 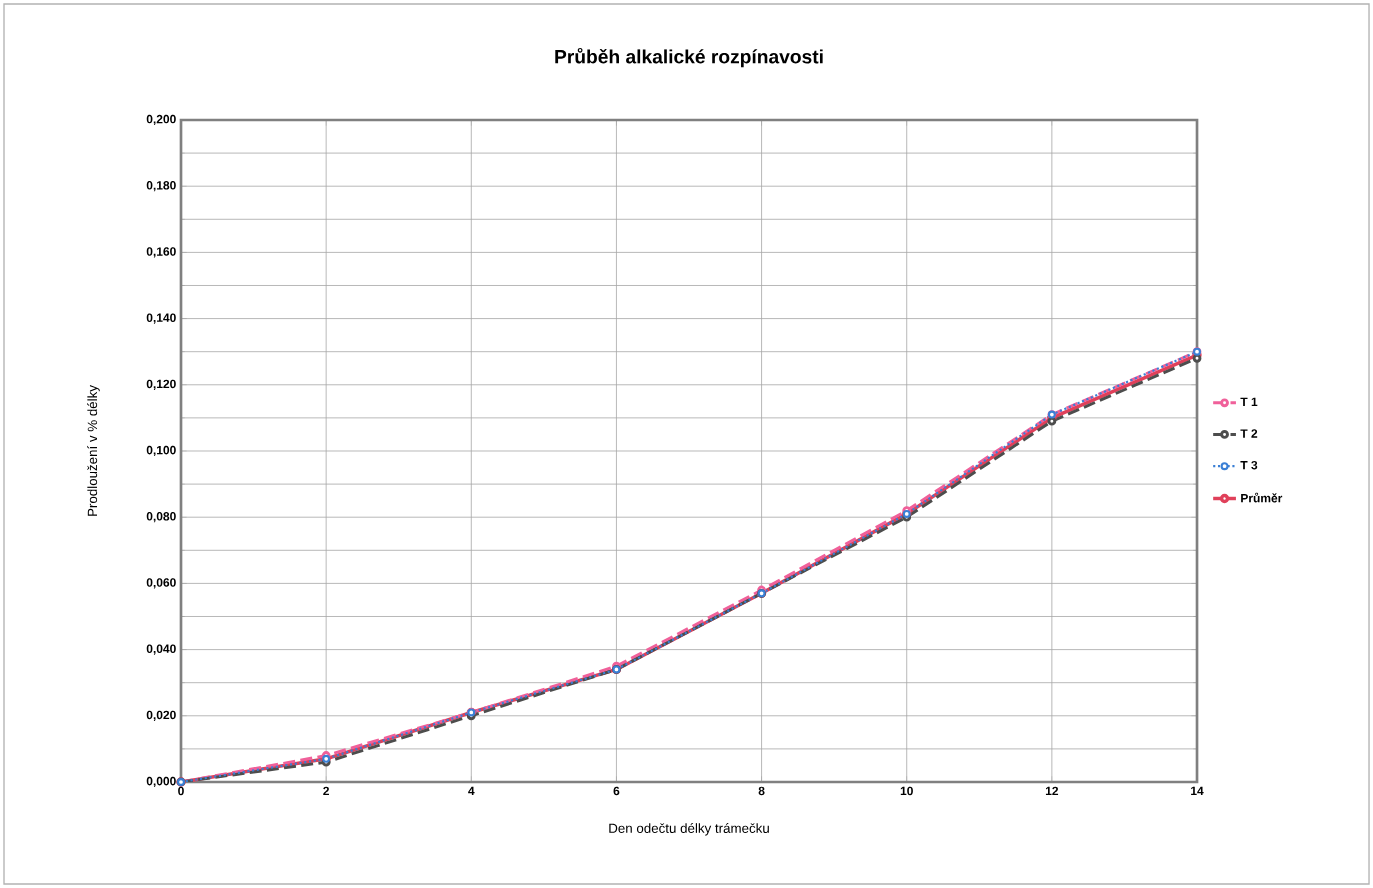 What do you see at coordinates (161, 583) in the screenshot?
I see `y-tick-label: 0,060` at bounding box center [161, 583].